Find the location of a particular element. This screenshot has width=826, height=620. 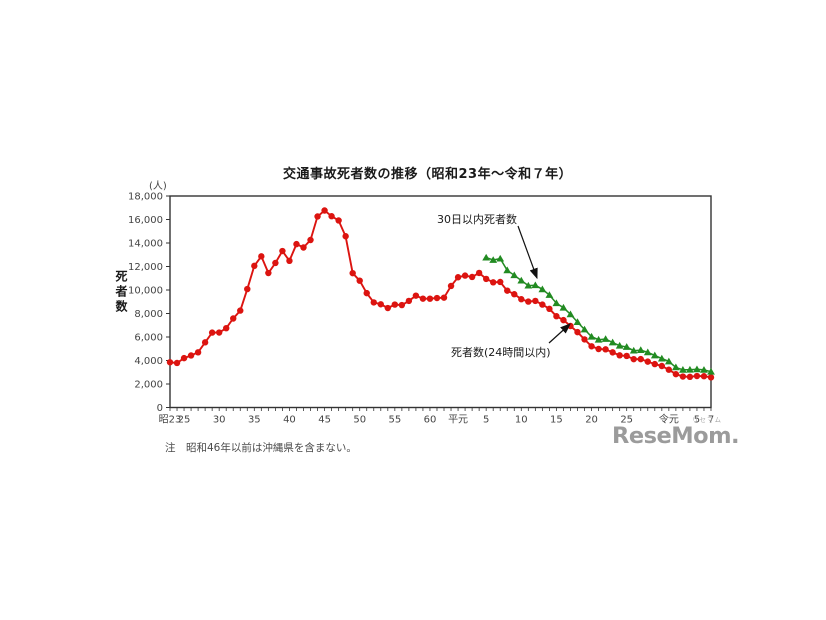

x-axis-tick-label: 55 is located at coordinates (394, 420).